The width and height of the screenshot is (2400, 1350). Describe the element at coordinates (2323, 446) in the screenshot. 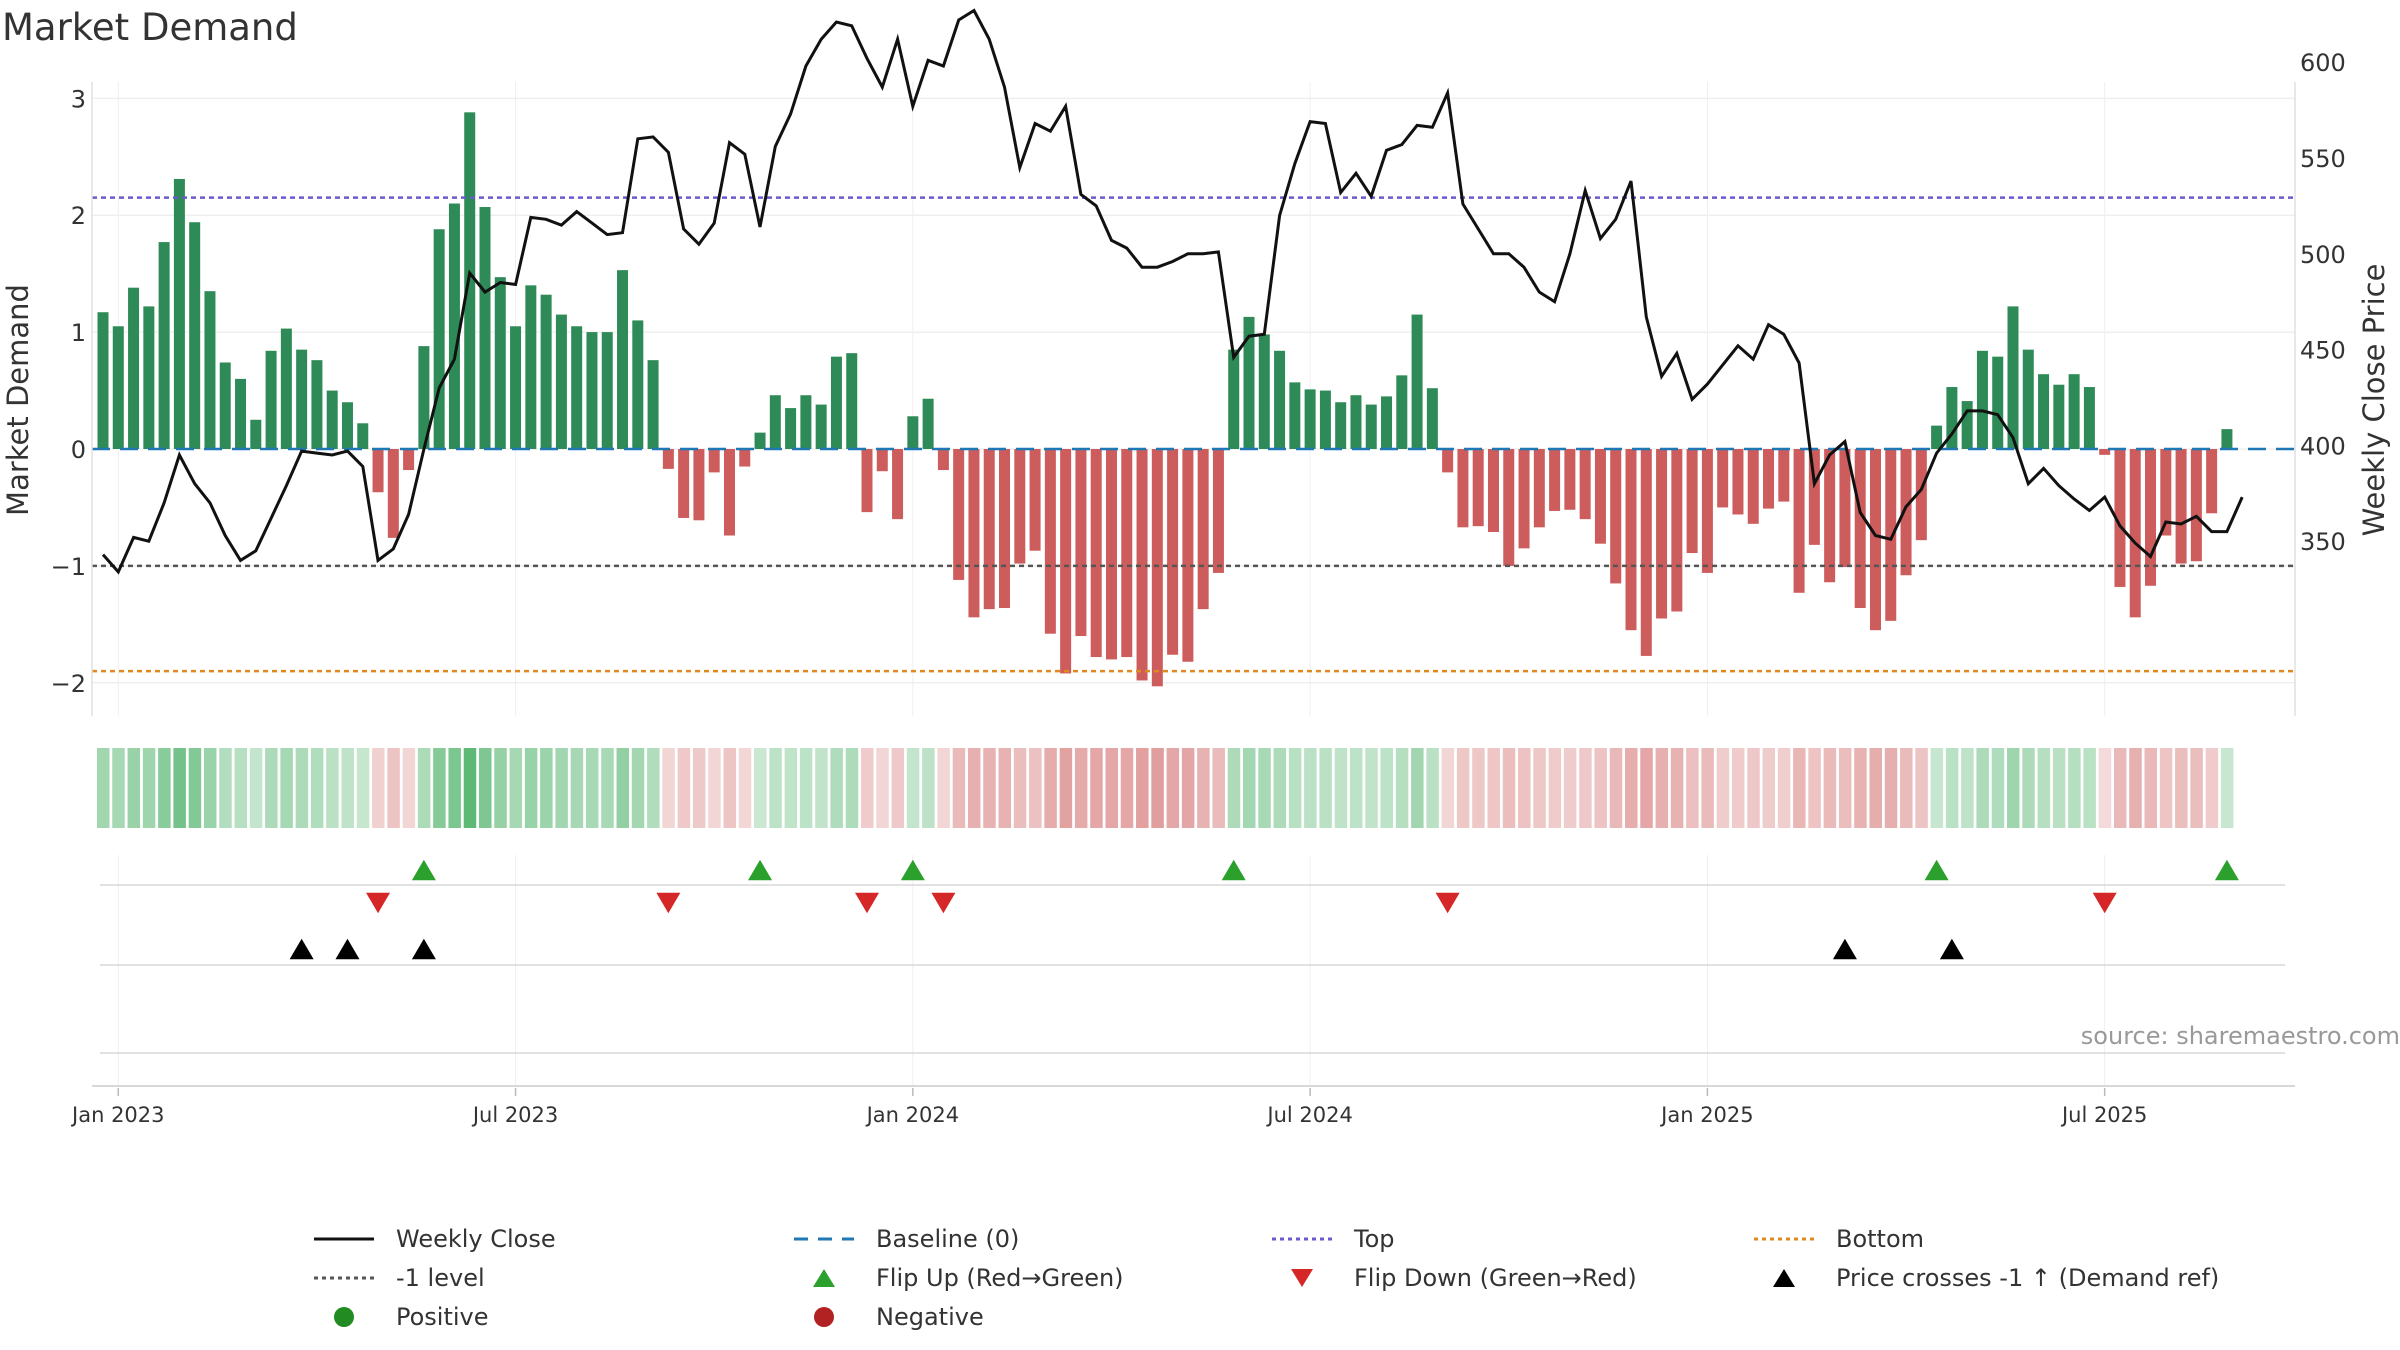

I see `y2-tick-label: 400` at that location.